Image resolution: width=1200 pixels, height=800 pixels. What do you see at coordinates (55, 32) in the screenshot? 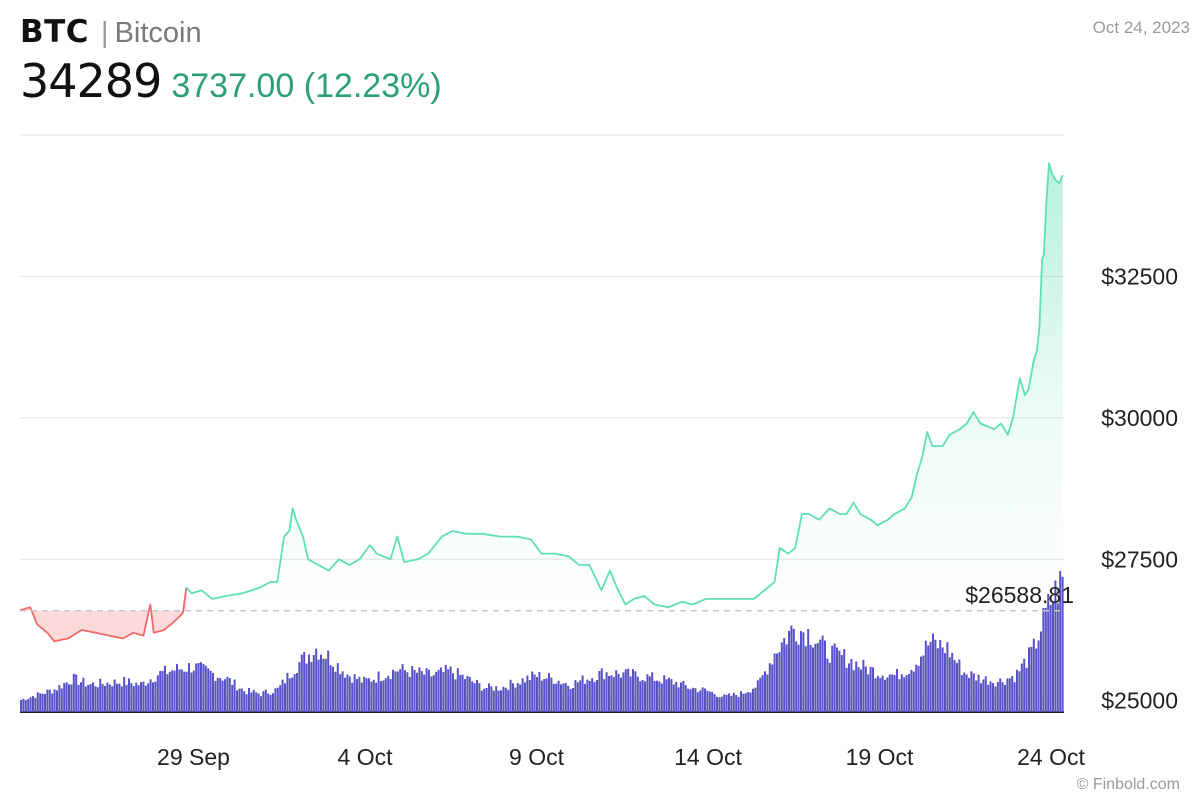
I see `ticker-symbol: BTC` at bounding box center [55, 32].